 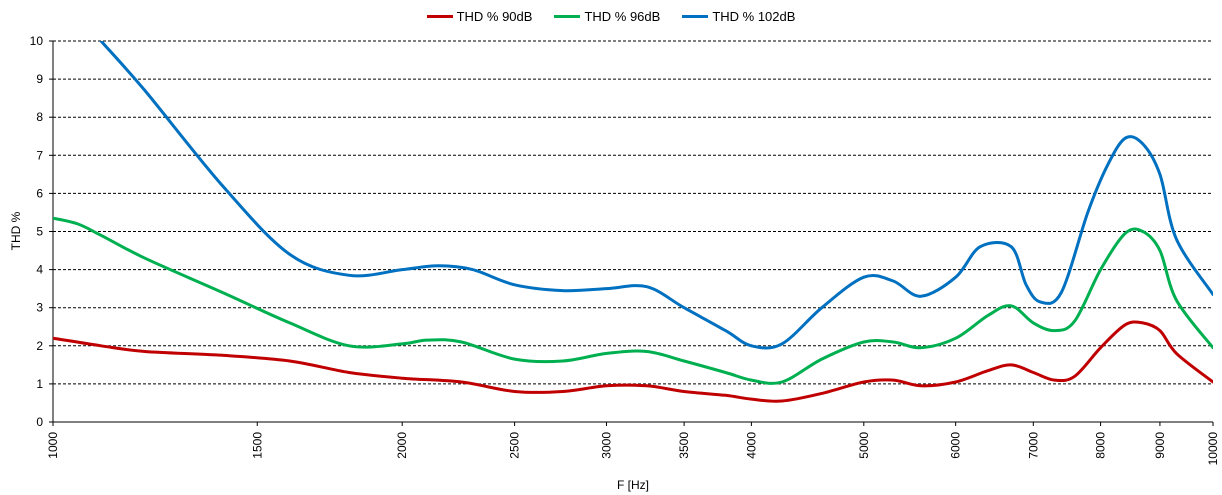 I want to click on y-tick-label: 9, so click(x=39, y=79).